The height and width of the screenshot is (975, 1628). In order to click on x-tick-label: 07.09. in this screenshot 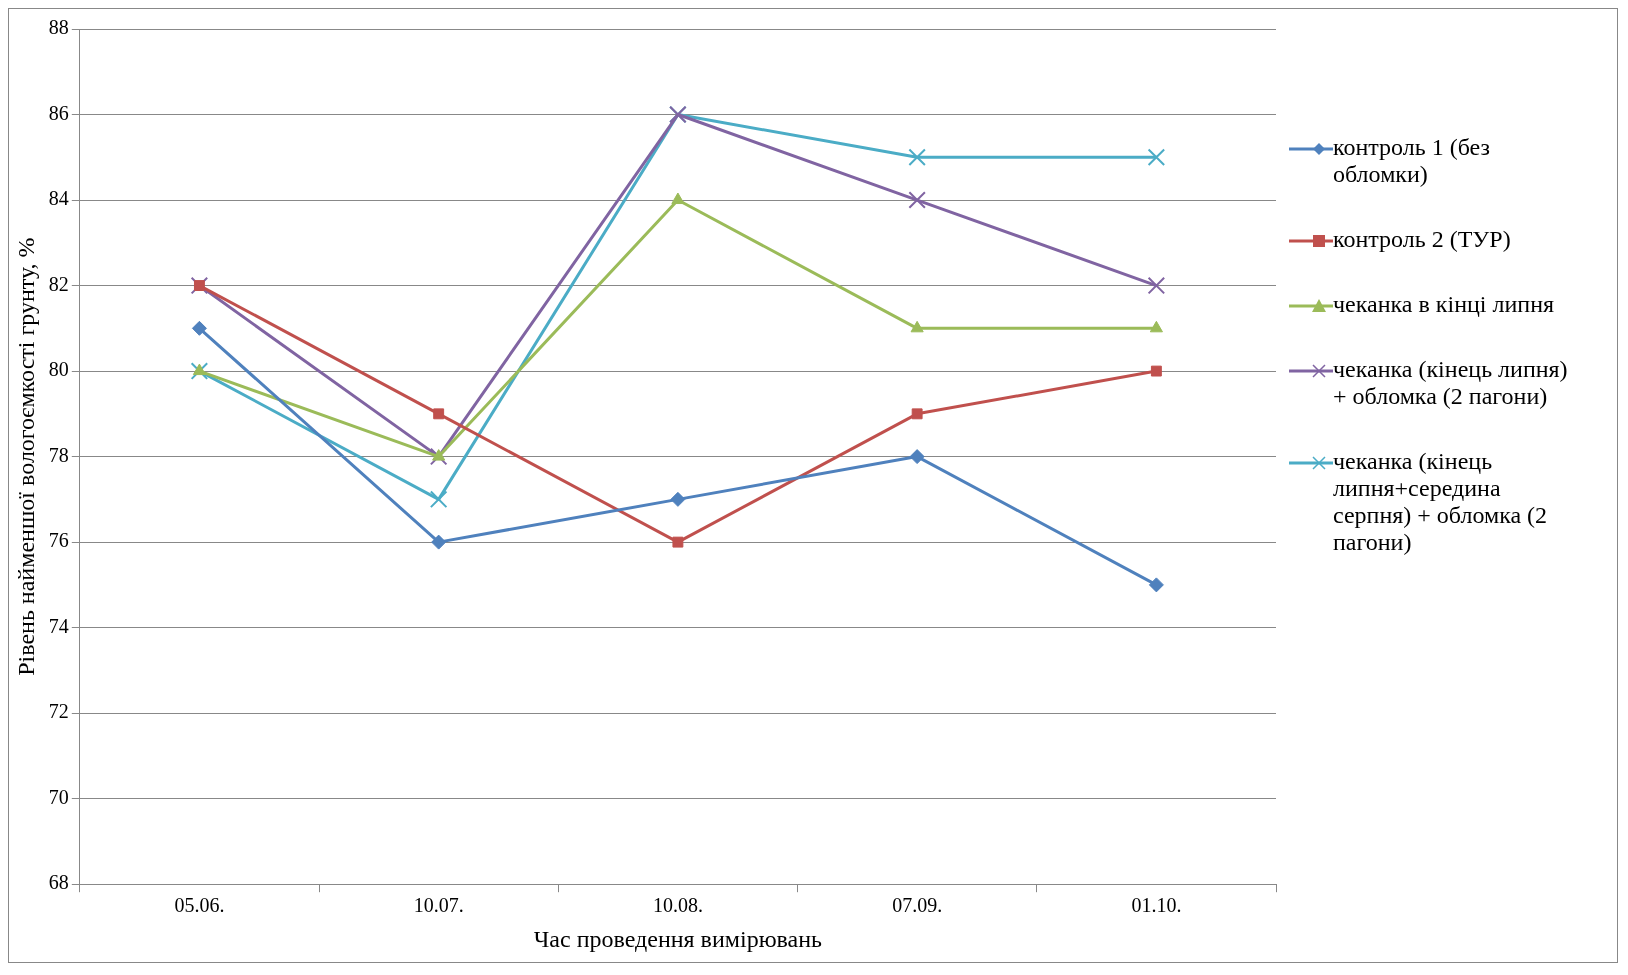, I will do `click(917, 905)`.